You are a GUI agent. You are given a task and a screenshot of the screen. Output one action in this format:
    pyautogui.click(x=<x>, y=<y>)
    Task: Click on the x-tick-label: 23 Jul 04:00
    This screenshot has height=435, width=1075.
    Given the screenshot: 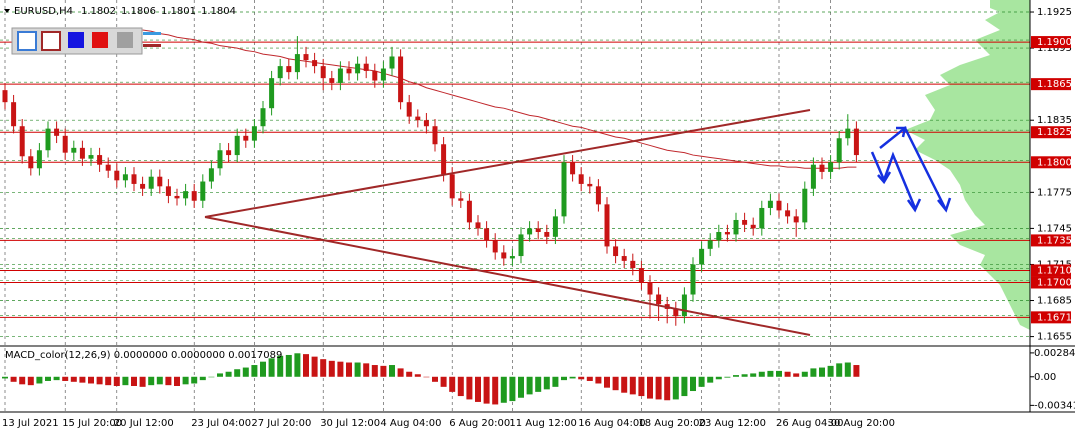 What is the action you would take?
    pyautogui.click(x=221, y=423)
    